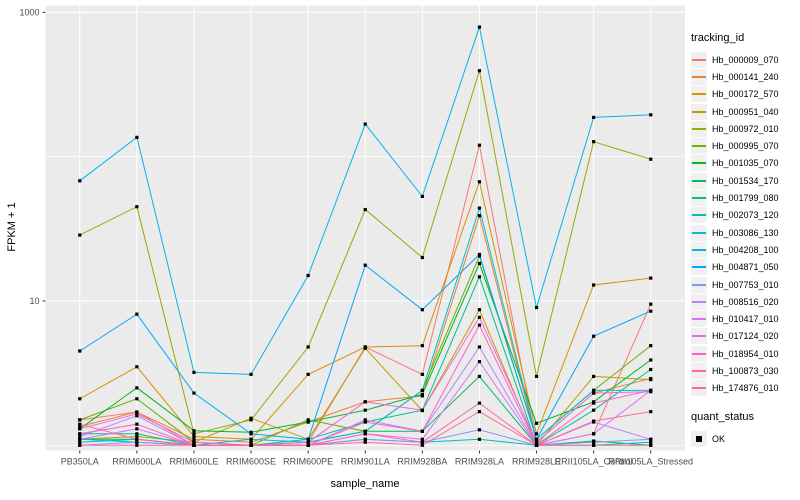 This screenshot has width=800, height=500. I want to click on legend-label: Hb_001534_170, so click(745, 180).